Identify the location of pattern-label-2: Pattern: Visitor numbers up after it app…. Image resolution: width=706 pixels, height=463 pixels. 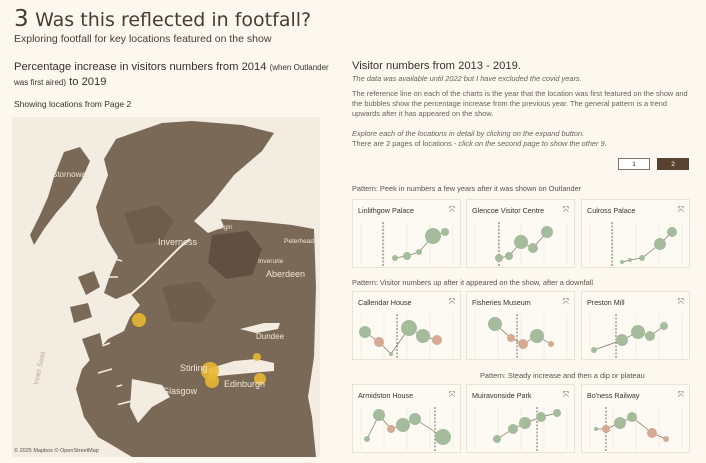
(473, 282).